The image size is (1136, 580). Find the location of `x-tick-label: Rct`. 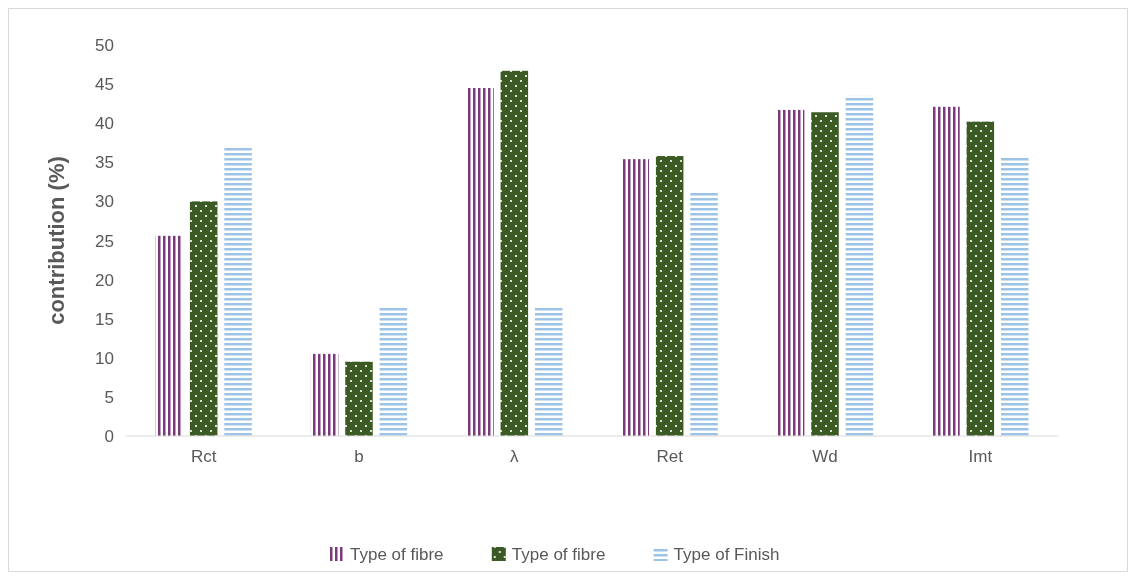

x-tick-label: Rct is located at coordinates (203, 456).